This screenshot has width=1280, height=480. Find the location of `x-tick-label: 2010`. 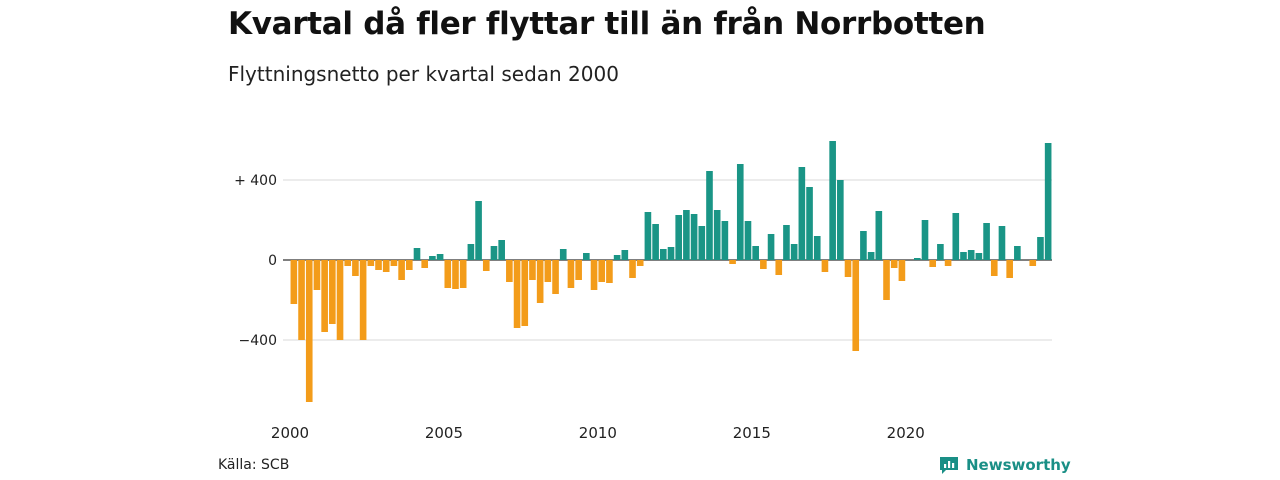

x-tick-label: 2010 is located at coordinates (598, 433).